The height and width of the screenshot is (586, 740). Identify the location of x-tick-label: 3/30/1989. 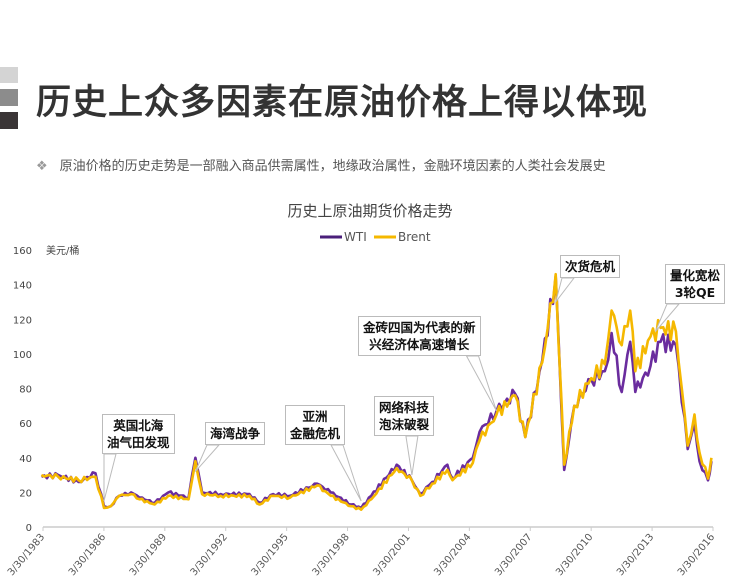
(148, 555).